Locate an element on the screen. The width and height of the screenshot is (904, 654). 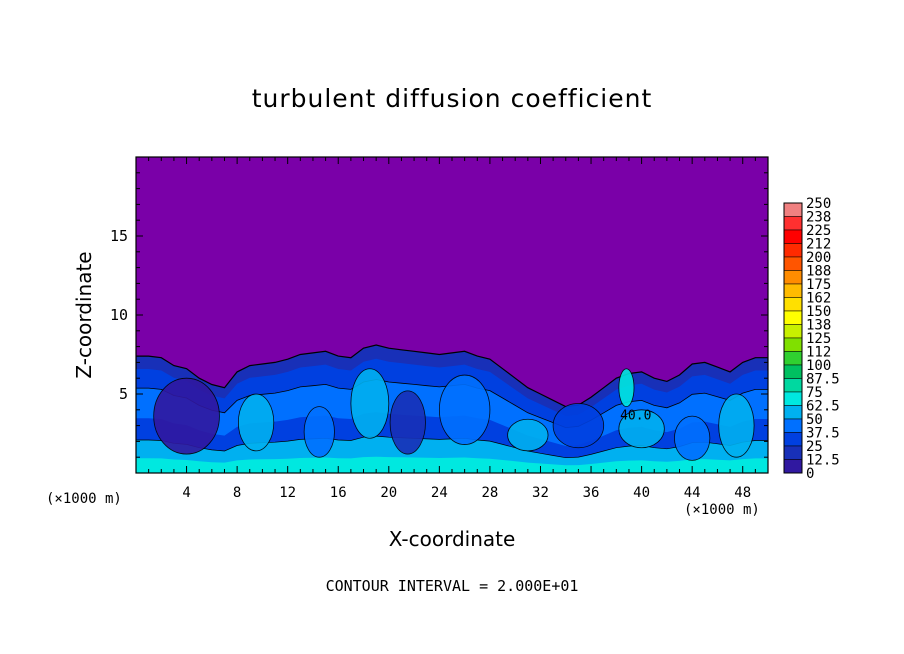
colorbar-label: 50 is located at coordinates (814, 420).